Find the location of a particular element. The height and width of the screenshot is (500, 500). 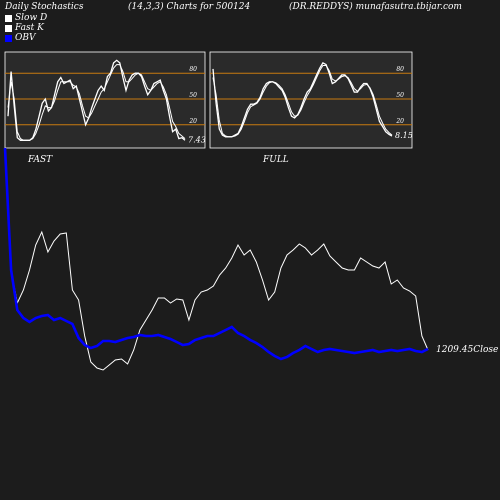

fast-panel-label: FAST is located at coordinates (40, 160).